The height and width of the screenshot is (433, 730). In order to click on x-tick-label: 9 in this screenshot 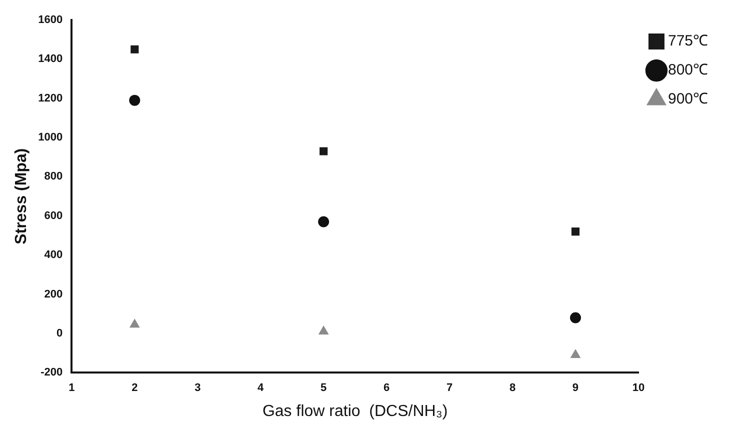, I will do `click(575, 388)`.